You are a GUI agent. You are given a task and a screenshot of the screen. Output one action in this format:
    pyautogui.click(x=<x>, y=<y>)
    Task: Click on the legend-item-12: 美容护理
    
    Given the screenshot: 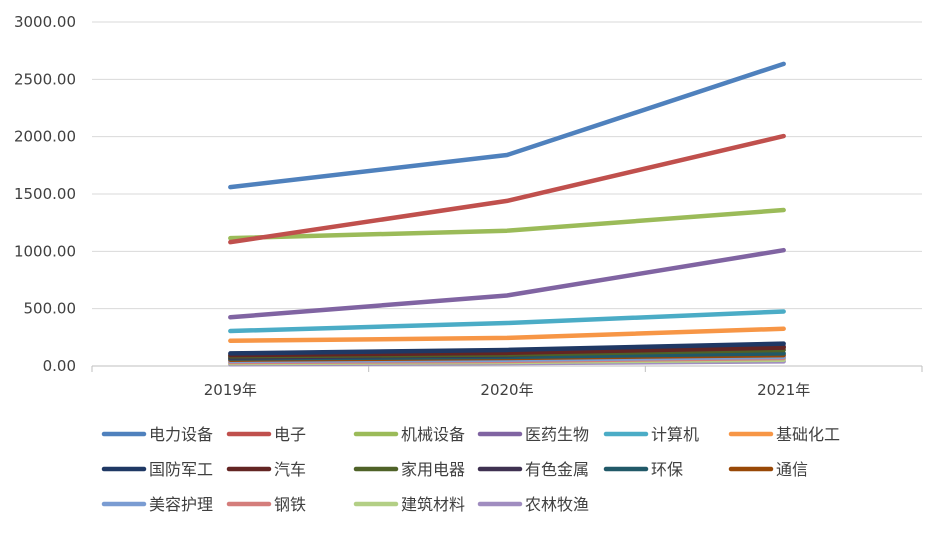 What is the action you would take?
    pyautogui.click(x=157, y=504)
    